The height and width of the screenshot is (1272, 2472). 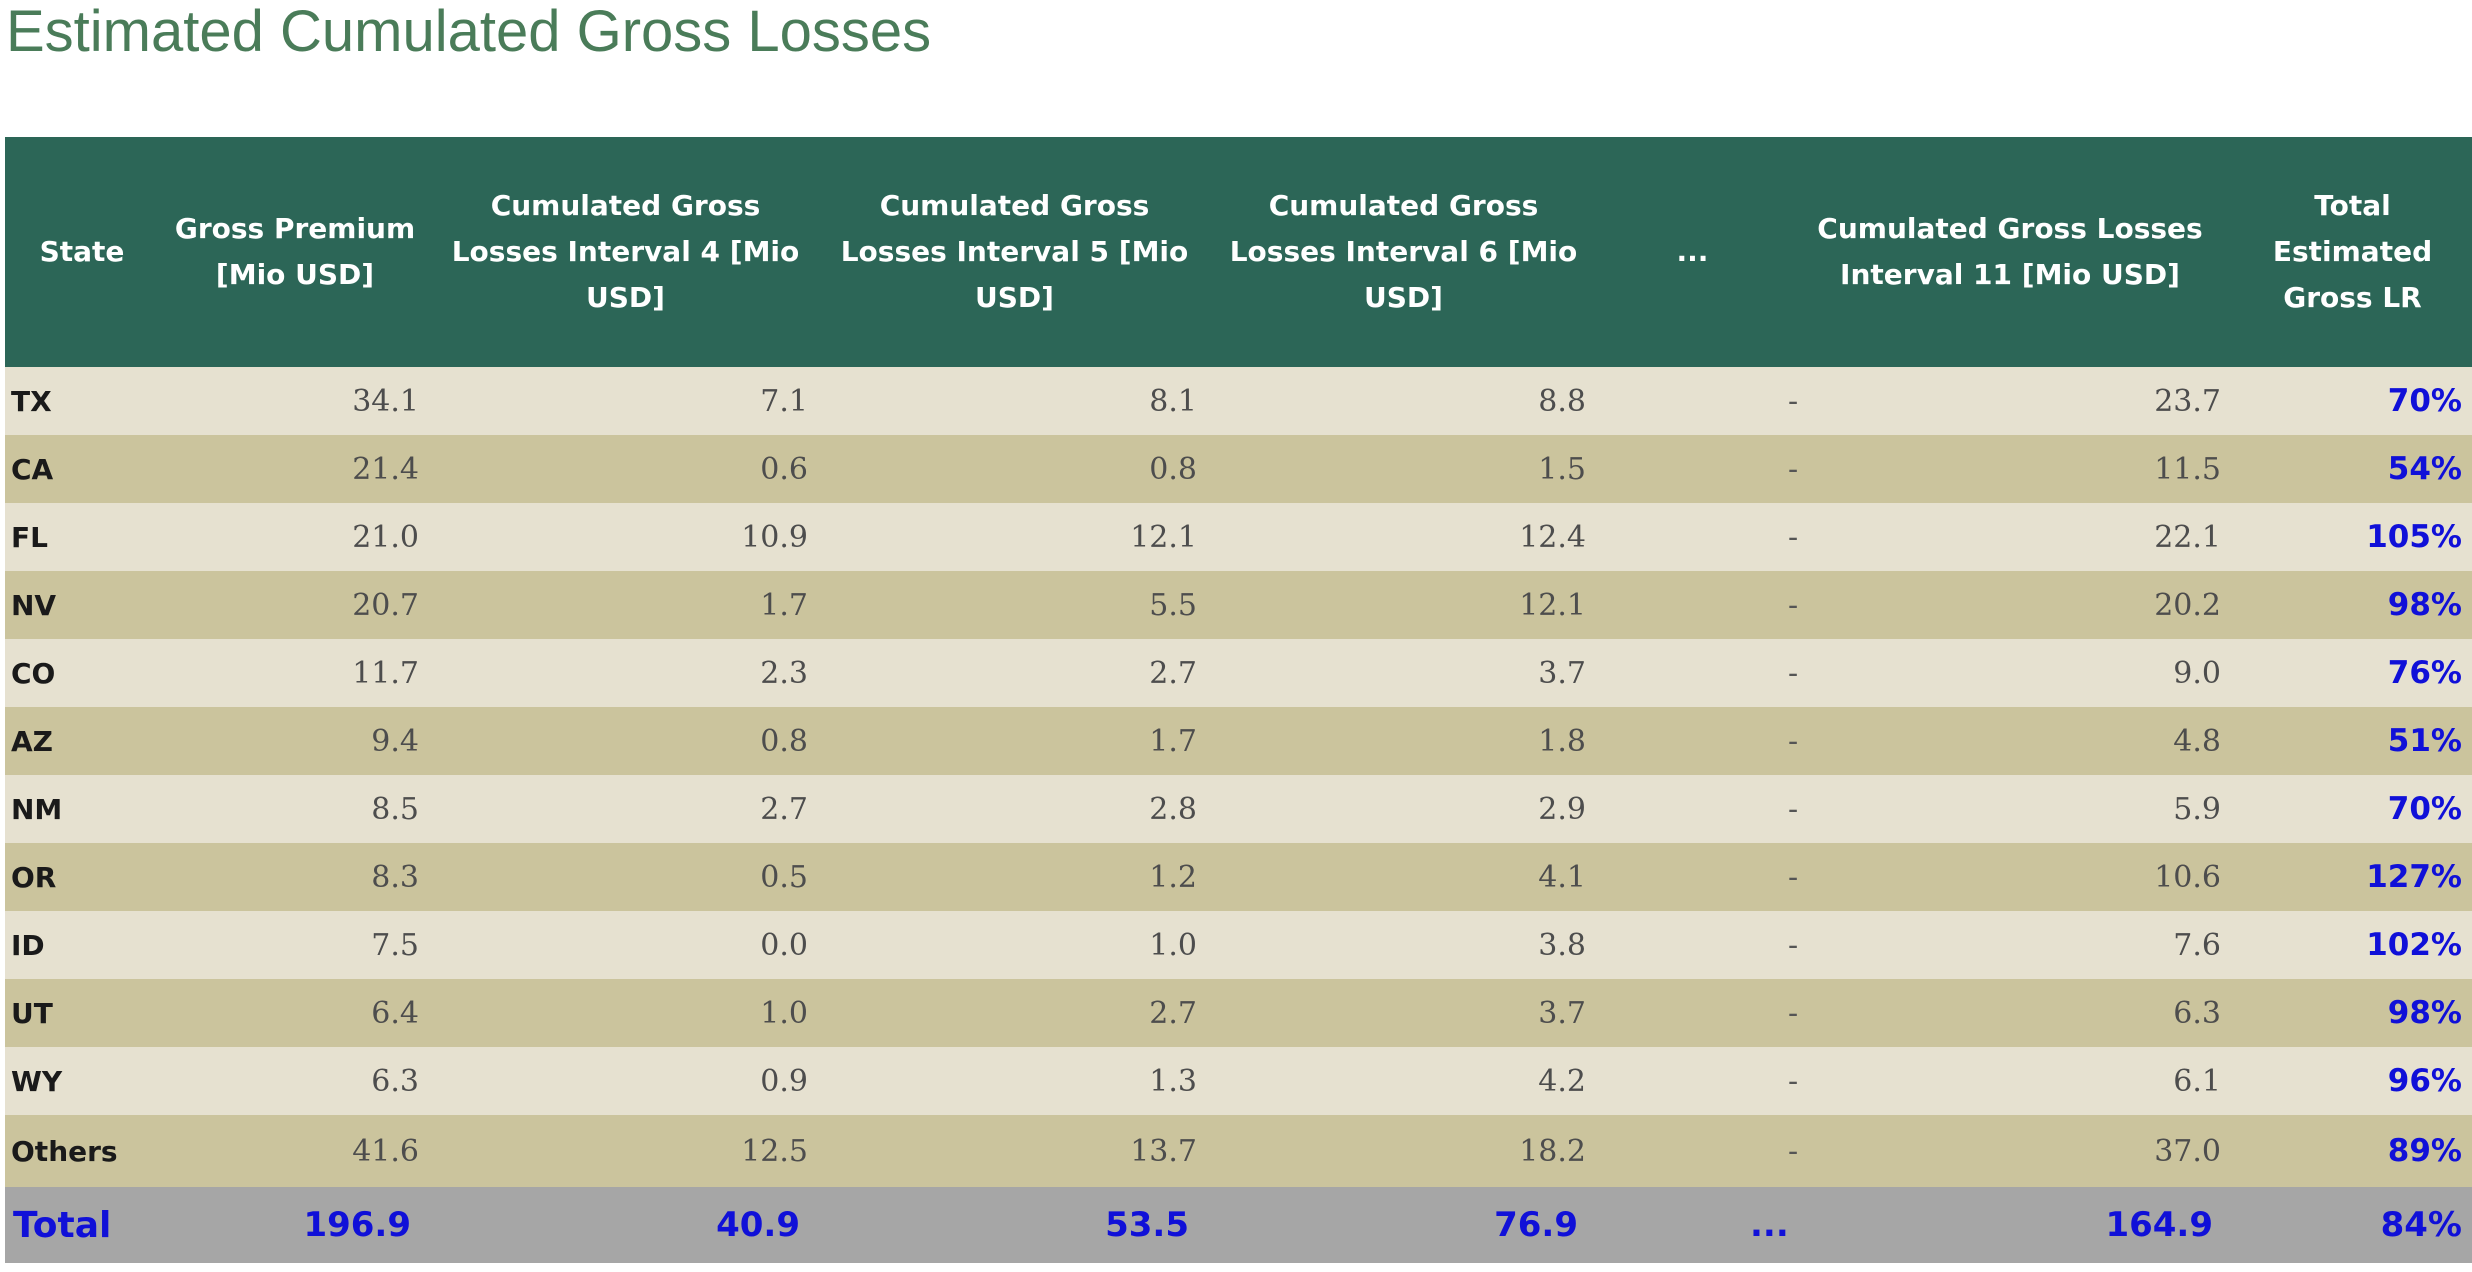 I want to click on interval-5-cell: 1.7, so click(x=1014, y=741).